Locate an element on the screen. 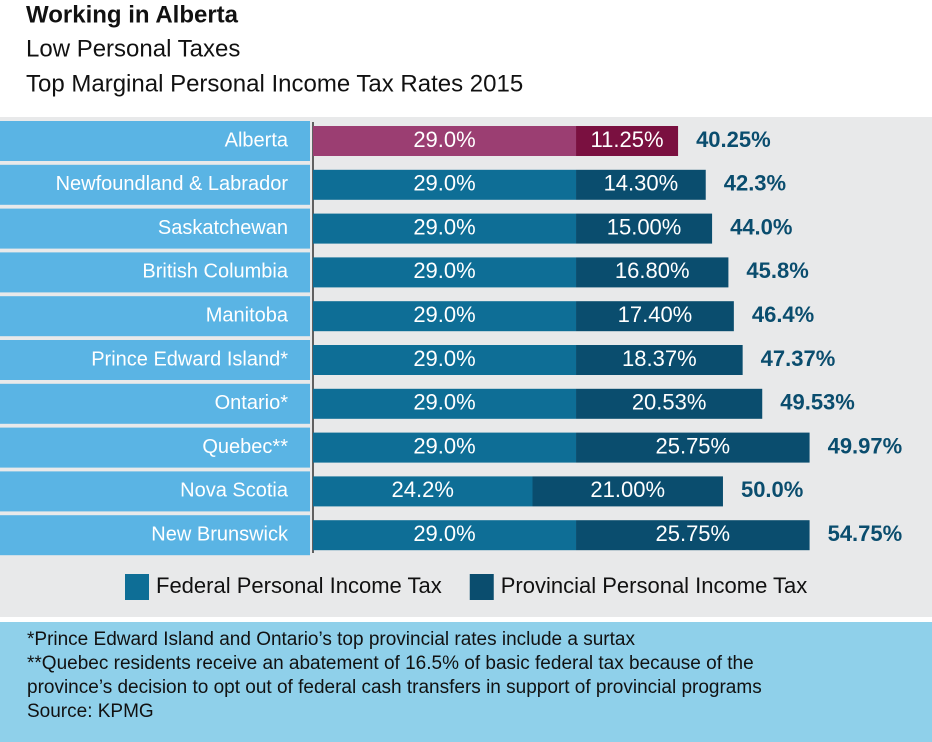 The height and width of the screenshot is (742, 932). value-label: 16.80% is located at coordinates (652, 270).